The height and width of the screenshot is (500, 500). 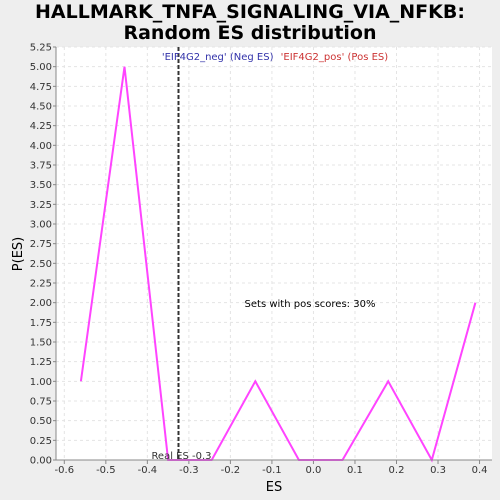 What do you see at coordinates (335, 57) in the screenshot?
I see `legend-pos-es: 'EIF4G2_pos' (Pos ES)` at bounding box center [335, 57].